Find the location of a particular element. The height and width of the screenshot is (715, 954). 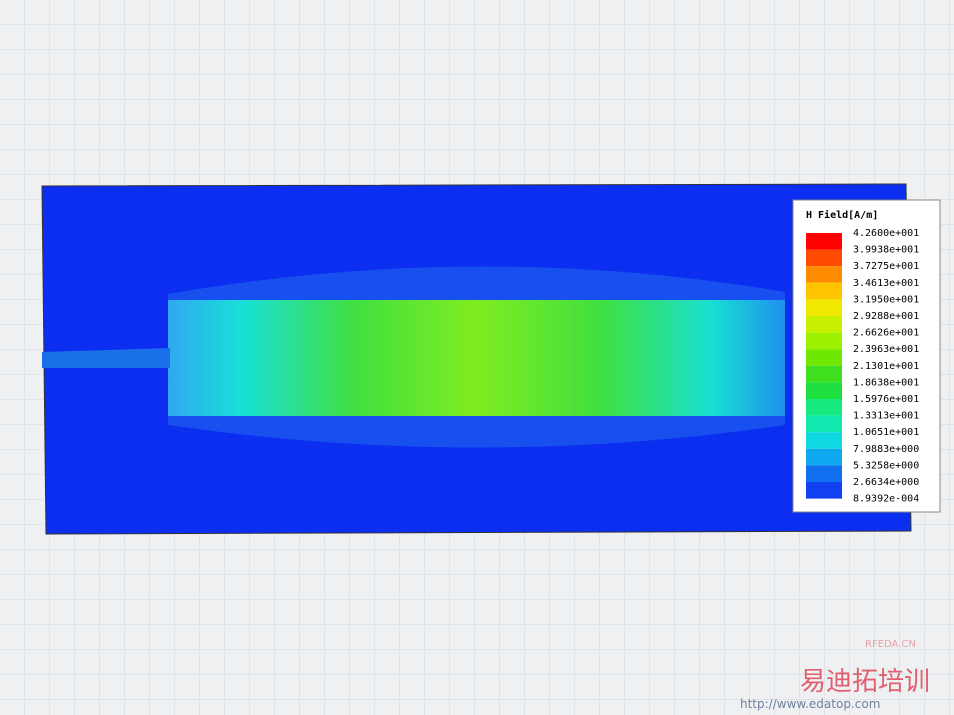

legend-label: 2.3963e+001 is located at coordinates (886, 349).